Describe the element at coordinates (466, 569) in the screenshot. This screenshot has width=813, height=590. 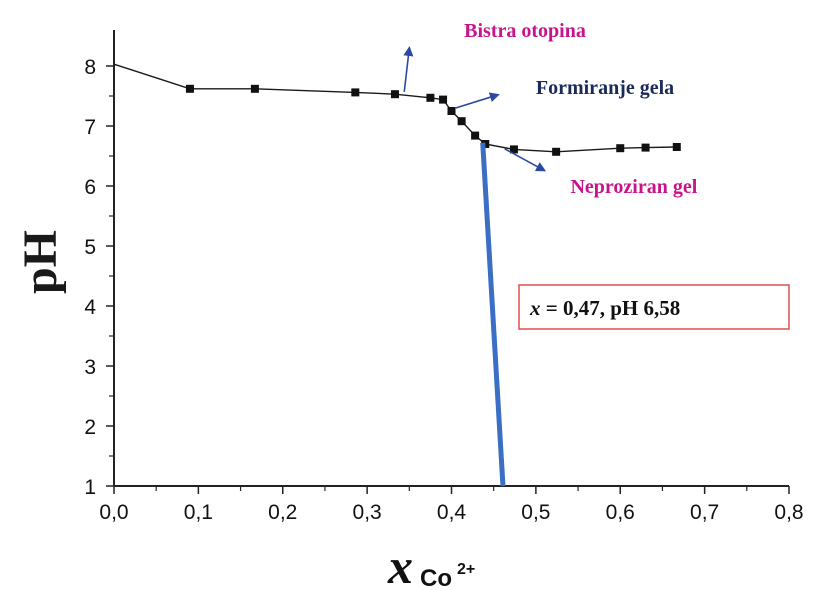
I see `x-axis-superscript: 2+` at that location.